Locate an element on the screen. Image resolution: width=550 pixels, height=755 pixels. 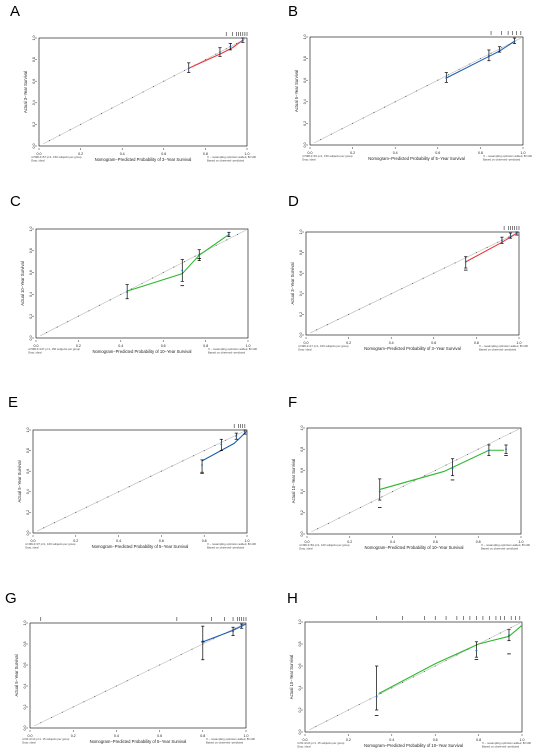
panel-label: H is located at coordinates (292, 598).